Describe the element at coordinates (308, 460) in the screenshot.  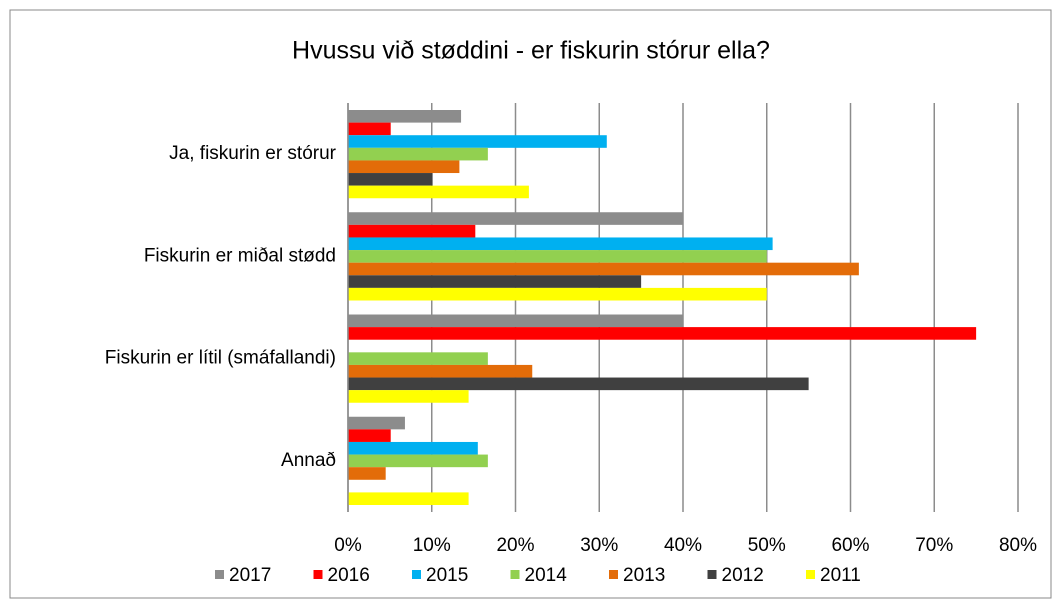
I see `y-tick-label: Annað` at that location.